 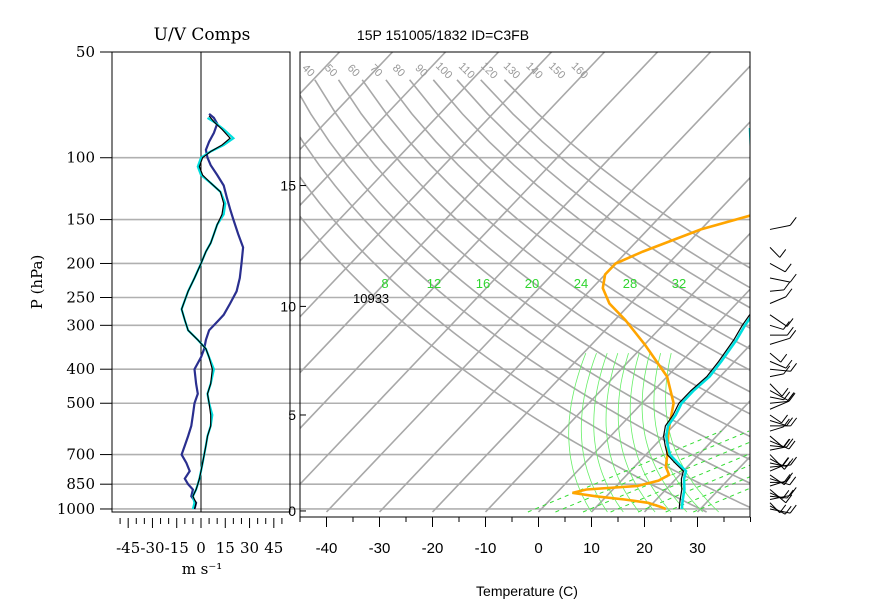 What do you see at coordinates (288, 306) in the screenshot?
I see `height-tick-label: 10` at bounding box center [288, 306].